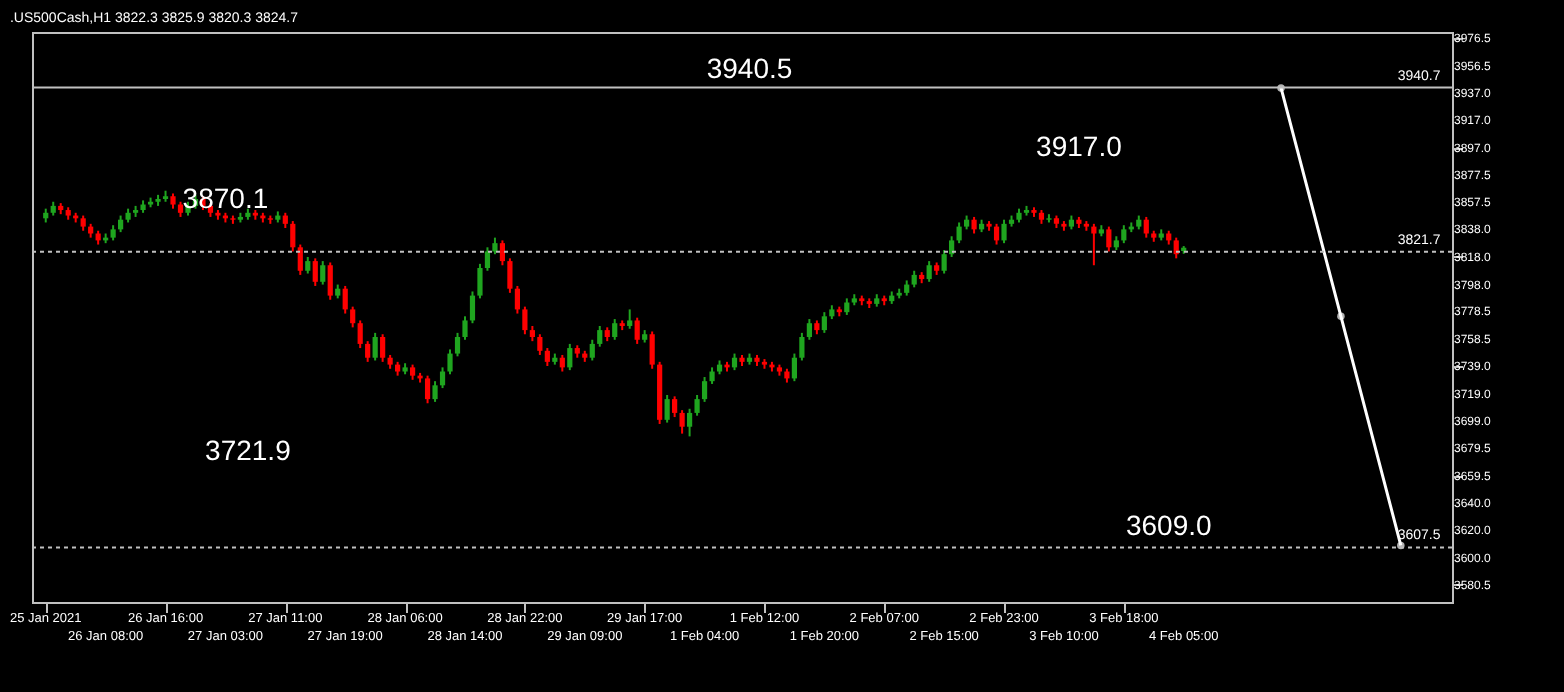 This screenshot has height=692, width=1564. What do you see at coordinates (749, 67) in the screenshot?
I see `annotation: 3940.5` at bounding box center [749, 67].